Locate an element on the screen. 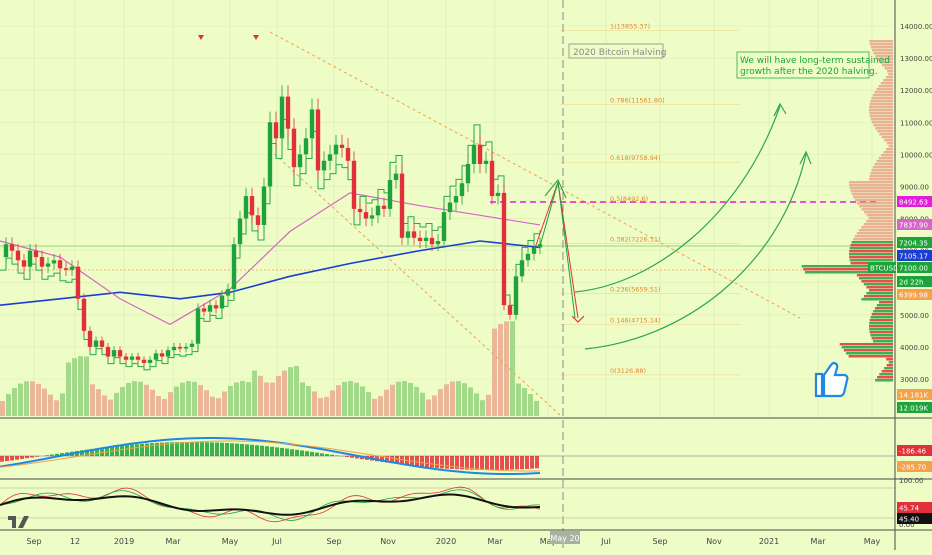  fib-level-label: 0.146(4715.14) is located at coordinates (635, 321).